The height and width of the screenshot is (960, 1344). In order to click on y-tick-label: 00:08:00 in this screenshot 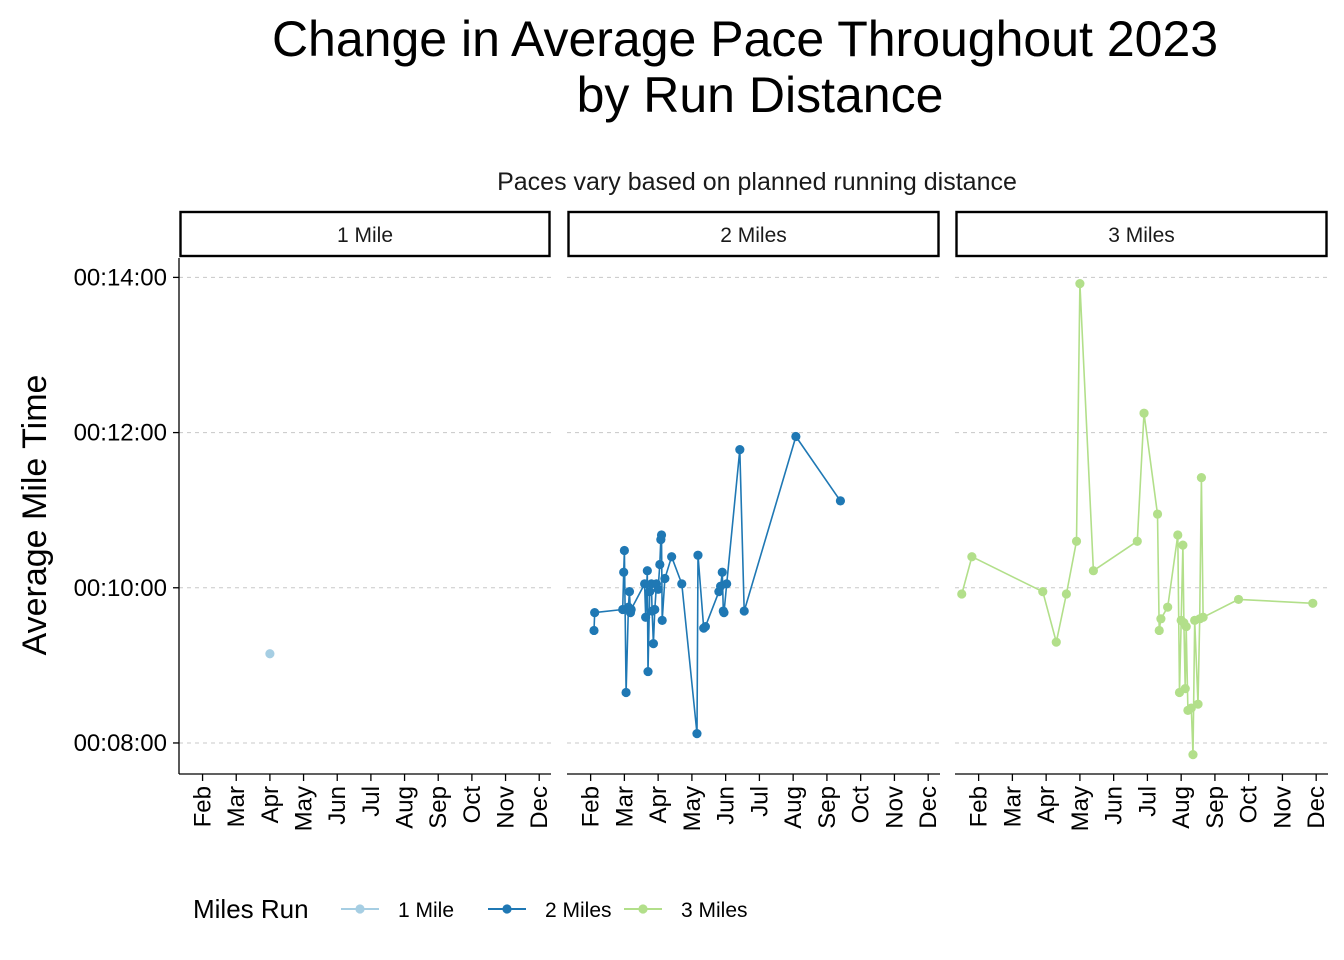, I will do `click(120, 743)`.